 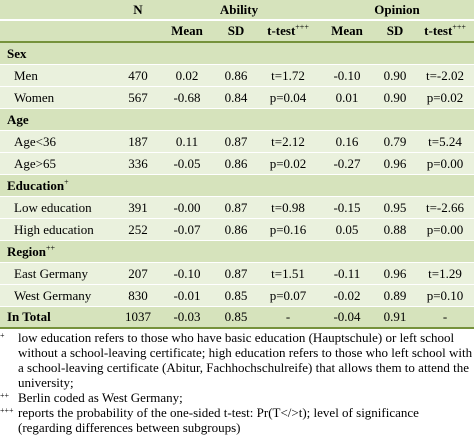 I want to click on total-ability-sd: 0.85, so click(x=236, y=316).